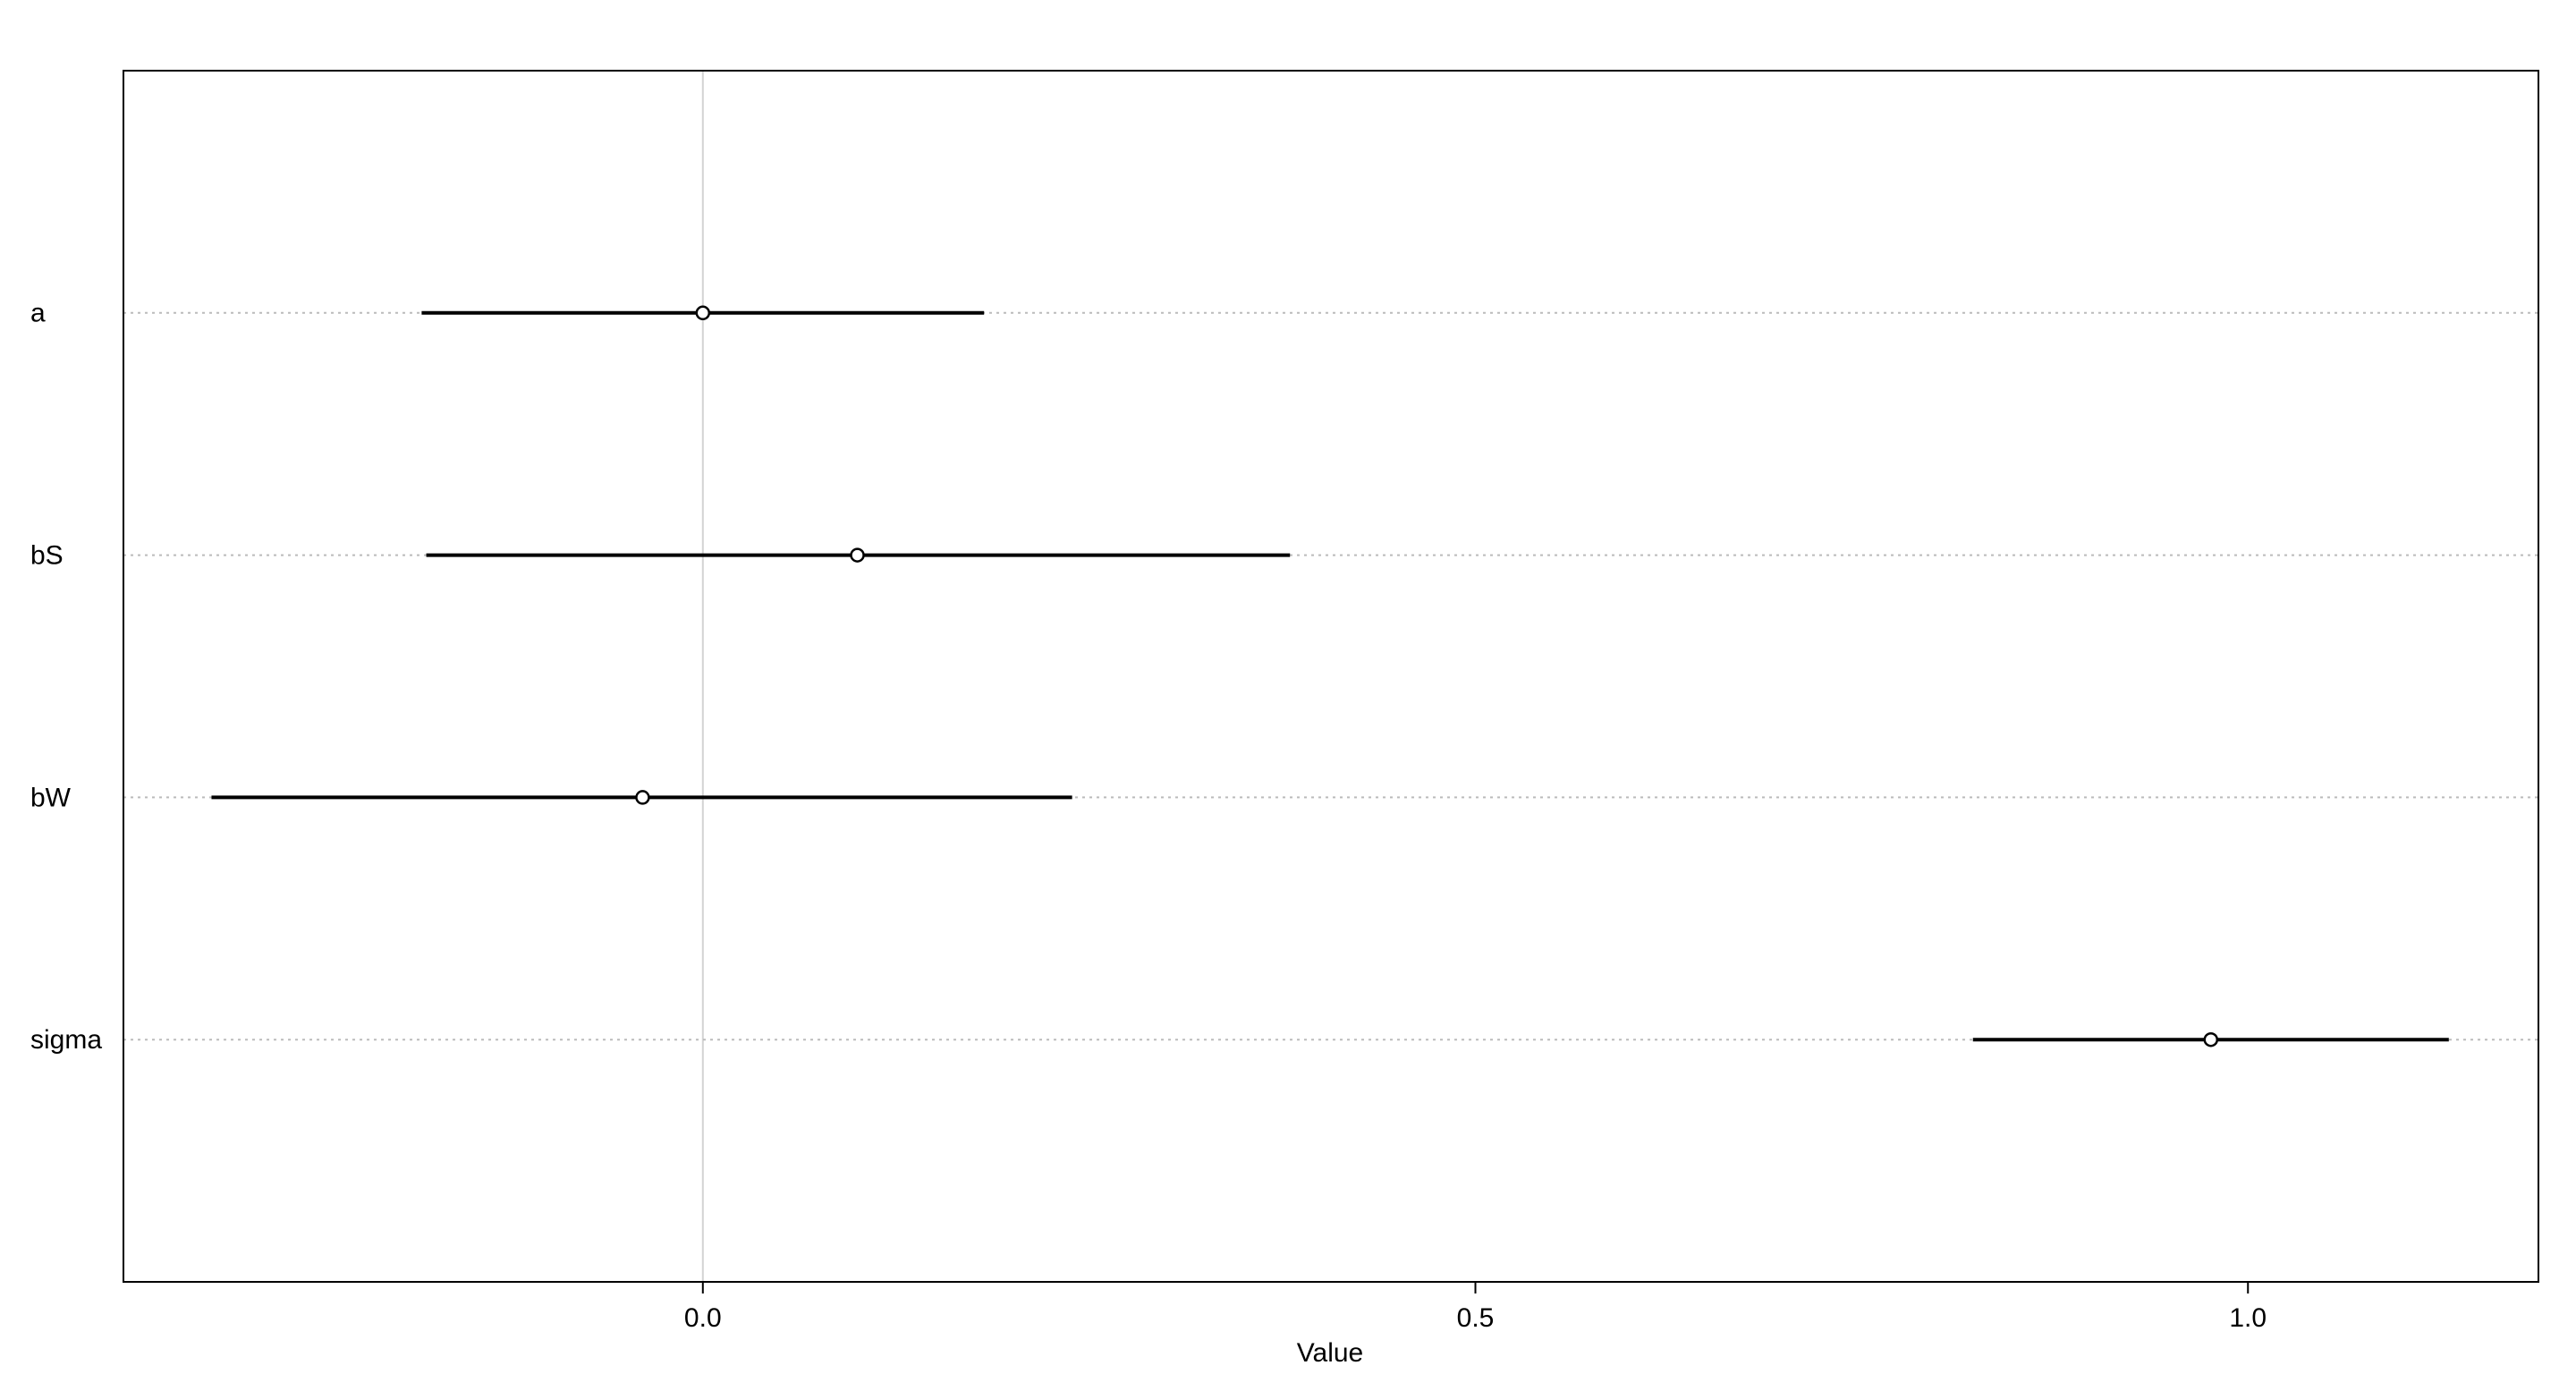 This screenshot has width=2576, height=1374. I want to click on x-axis-label: Value, so click(1330, 1353).